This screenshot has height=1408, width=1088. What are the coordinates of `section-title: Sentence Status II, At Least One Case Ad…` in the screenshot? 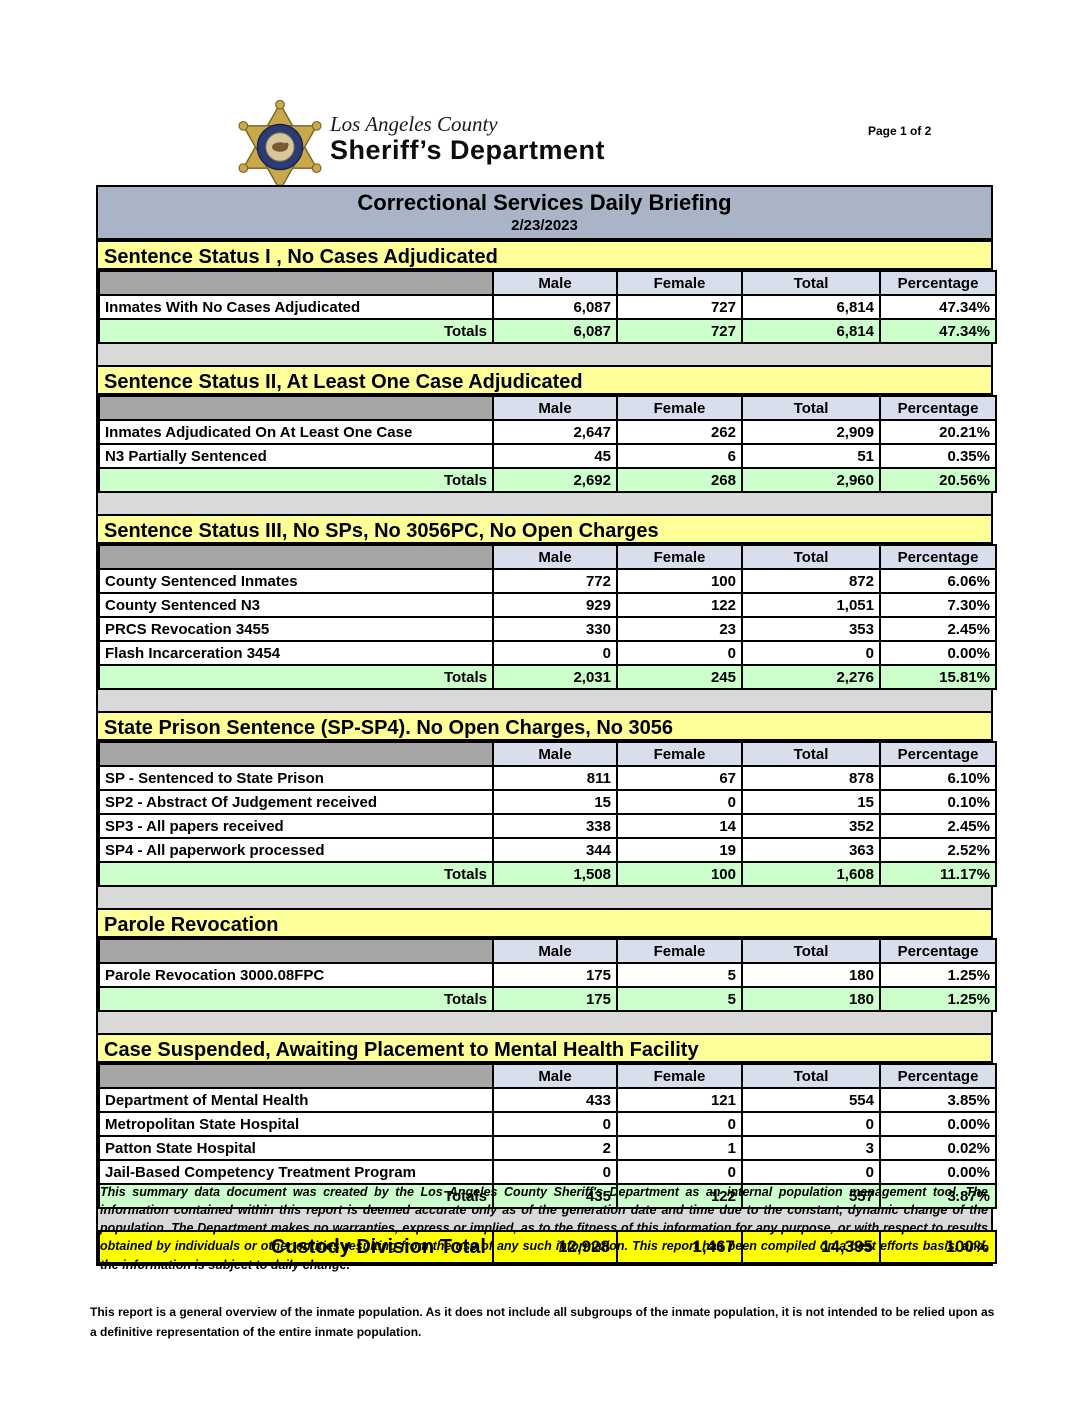 It's located at (544, 380).